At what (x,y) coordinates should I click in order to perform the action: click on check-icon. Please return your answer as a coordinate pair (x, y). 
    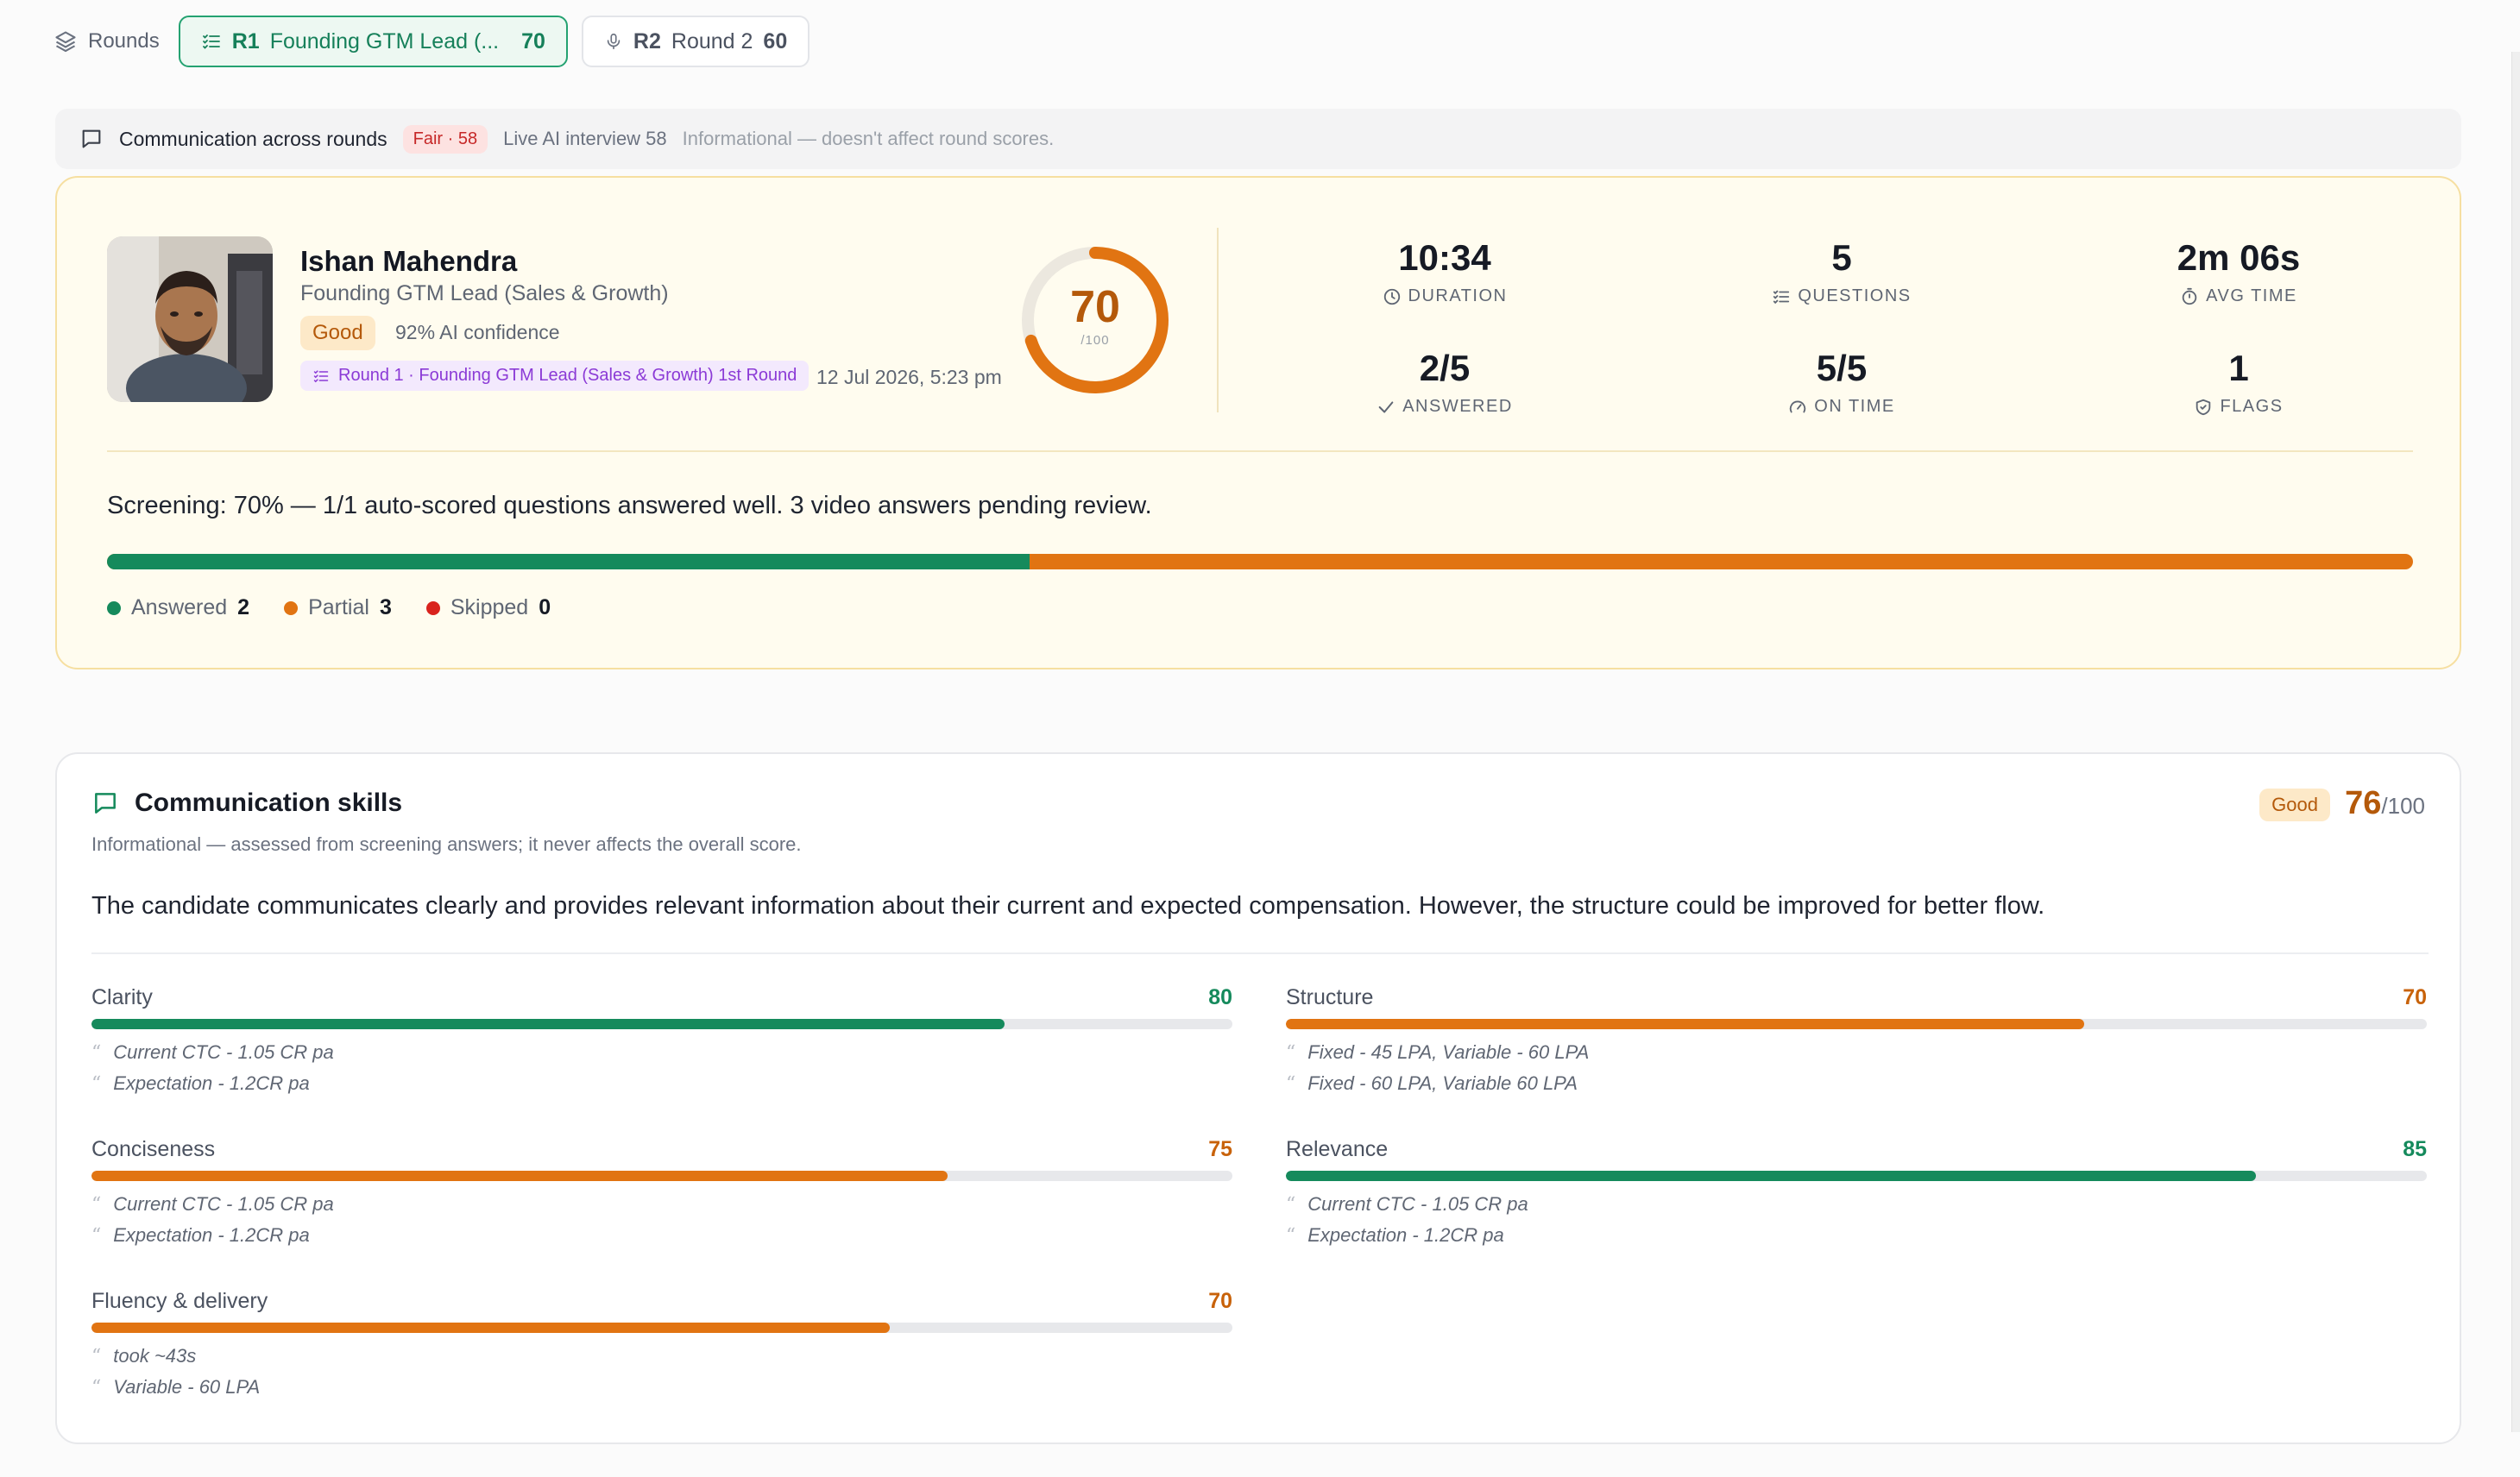
    Looking at the image, I should click on (1386, 406).